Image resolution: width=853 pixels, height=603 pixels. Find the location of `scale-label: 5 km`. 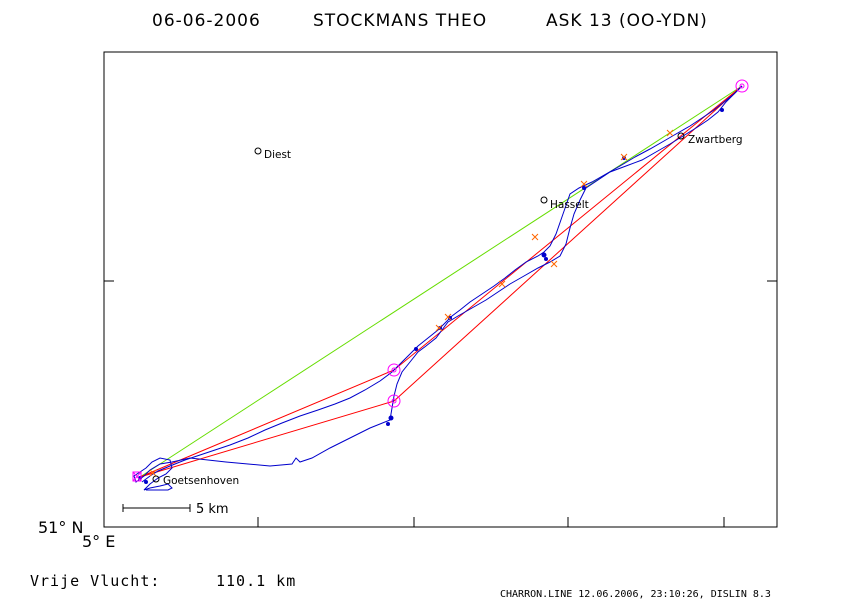

scale-label: 5 km is located at coordinates (212, 509).